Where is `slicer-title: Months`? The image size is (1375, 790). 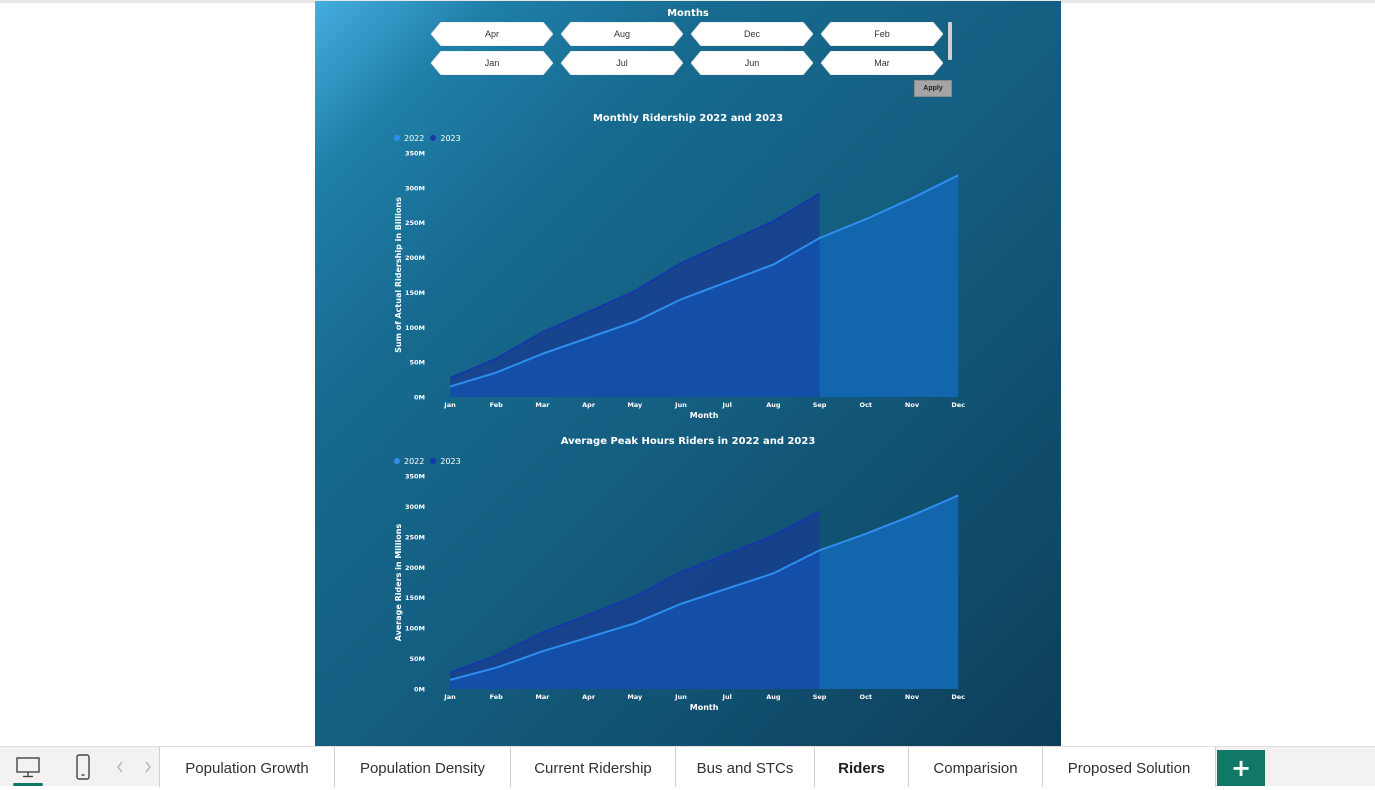 slicer-title: Months is located at coordinates (688, 13).